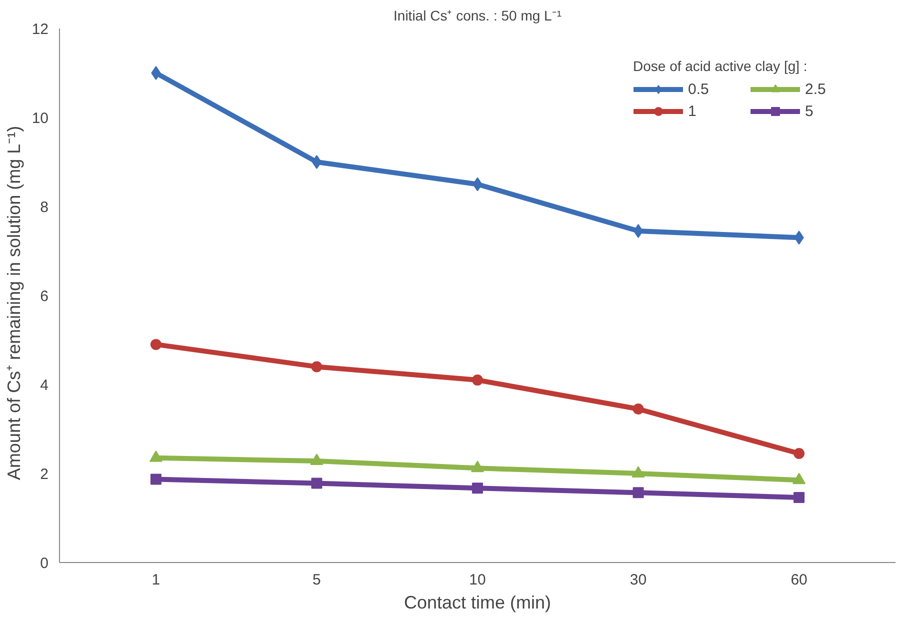 This screenshot has width=908, height=622. What do you see at coordinates (44, 474) in the screenshot?
I see `y-tick-label: 2` at bounding box center [44, 474].